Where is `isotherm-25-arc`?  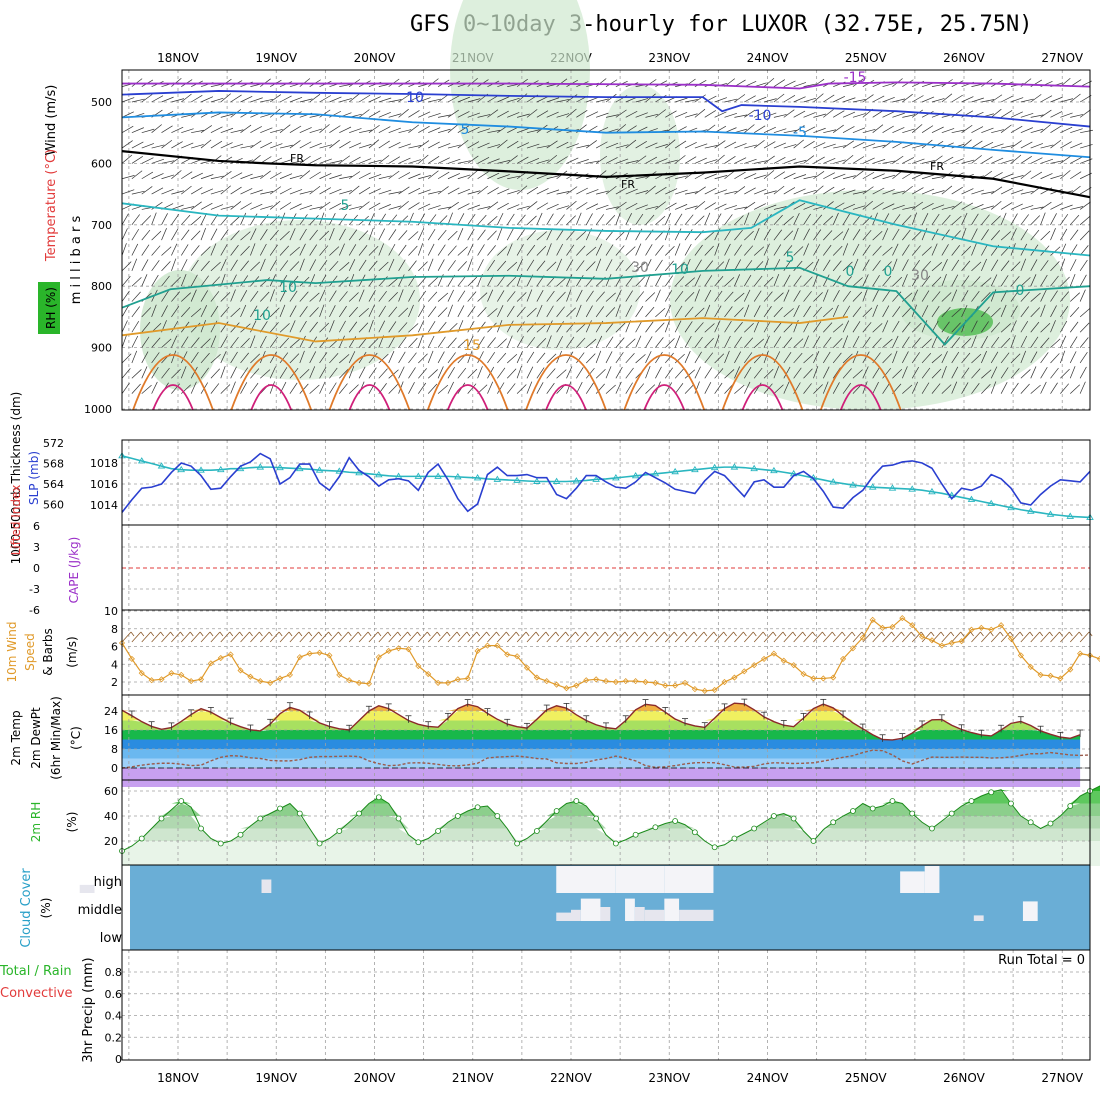 isotherm-25-arc is located at coordinates (467, 397).